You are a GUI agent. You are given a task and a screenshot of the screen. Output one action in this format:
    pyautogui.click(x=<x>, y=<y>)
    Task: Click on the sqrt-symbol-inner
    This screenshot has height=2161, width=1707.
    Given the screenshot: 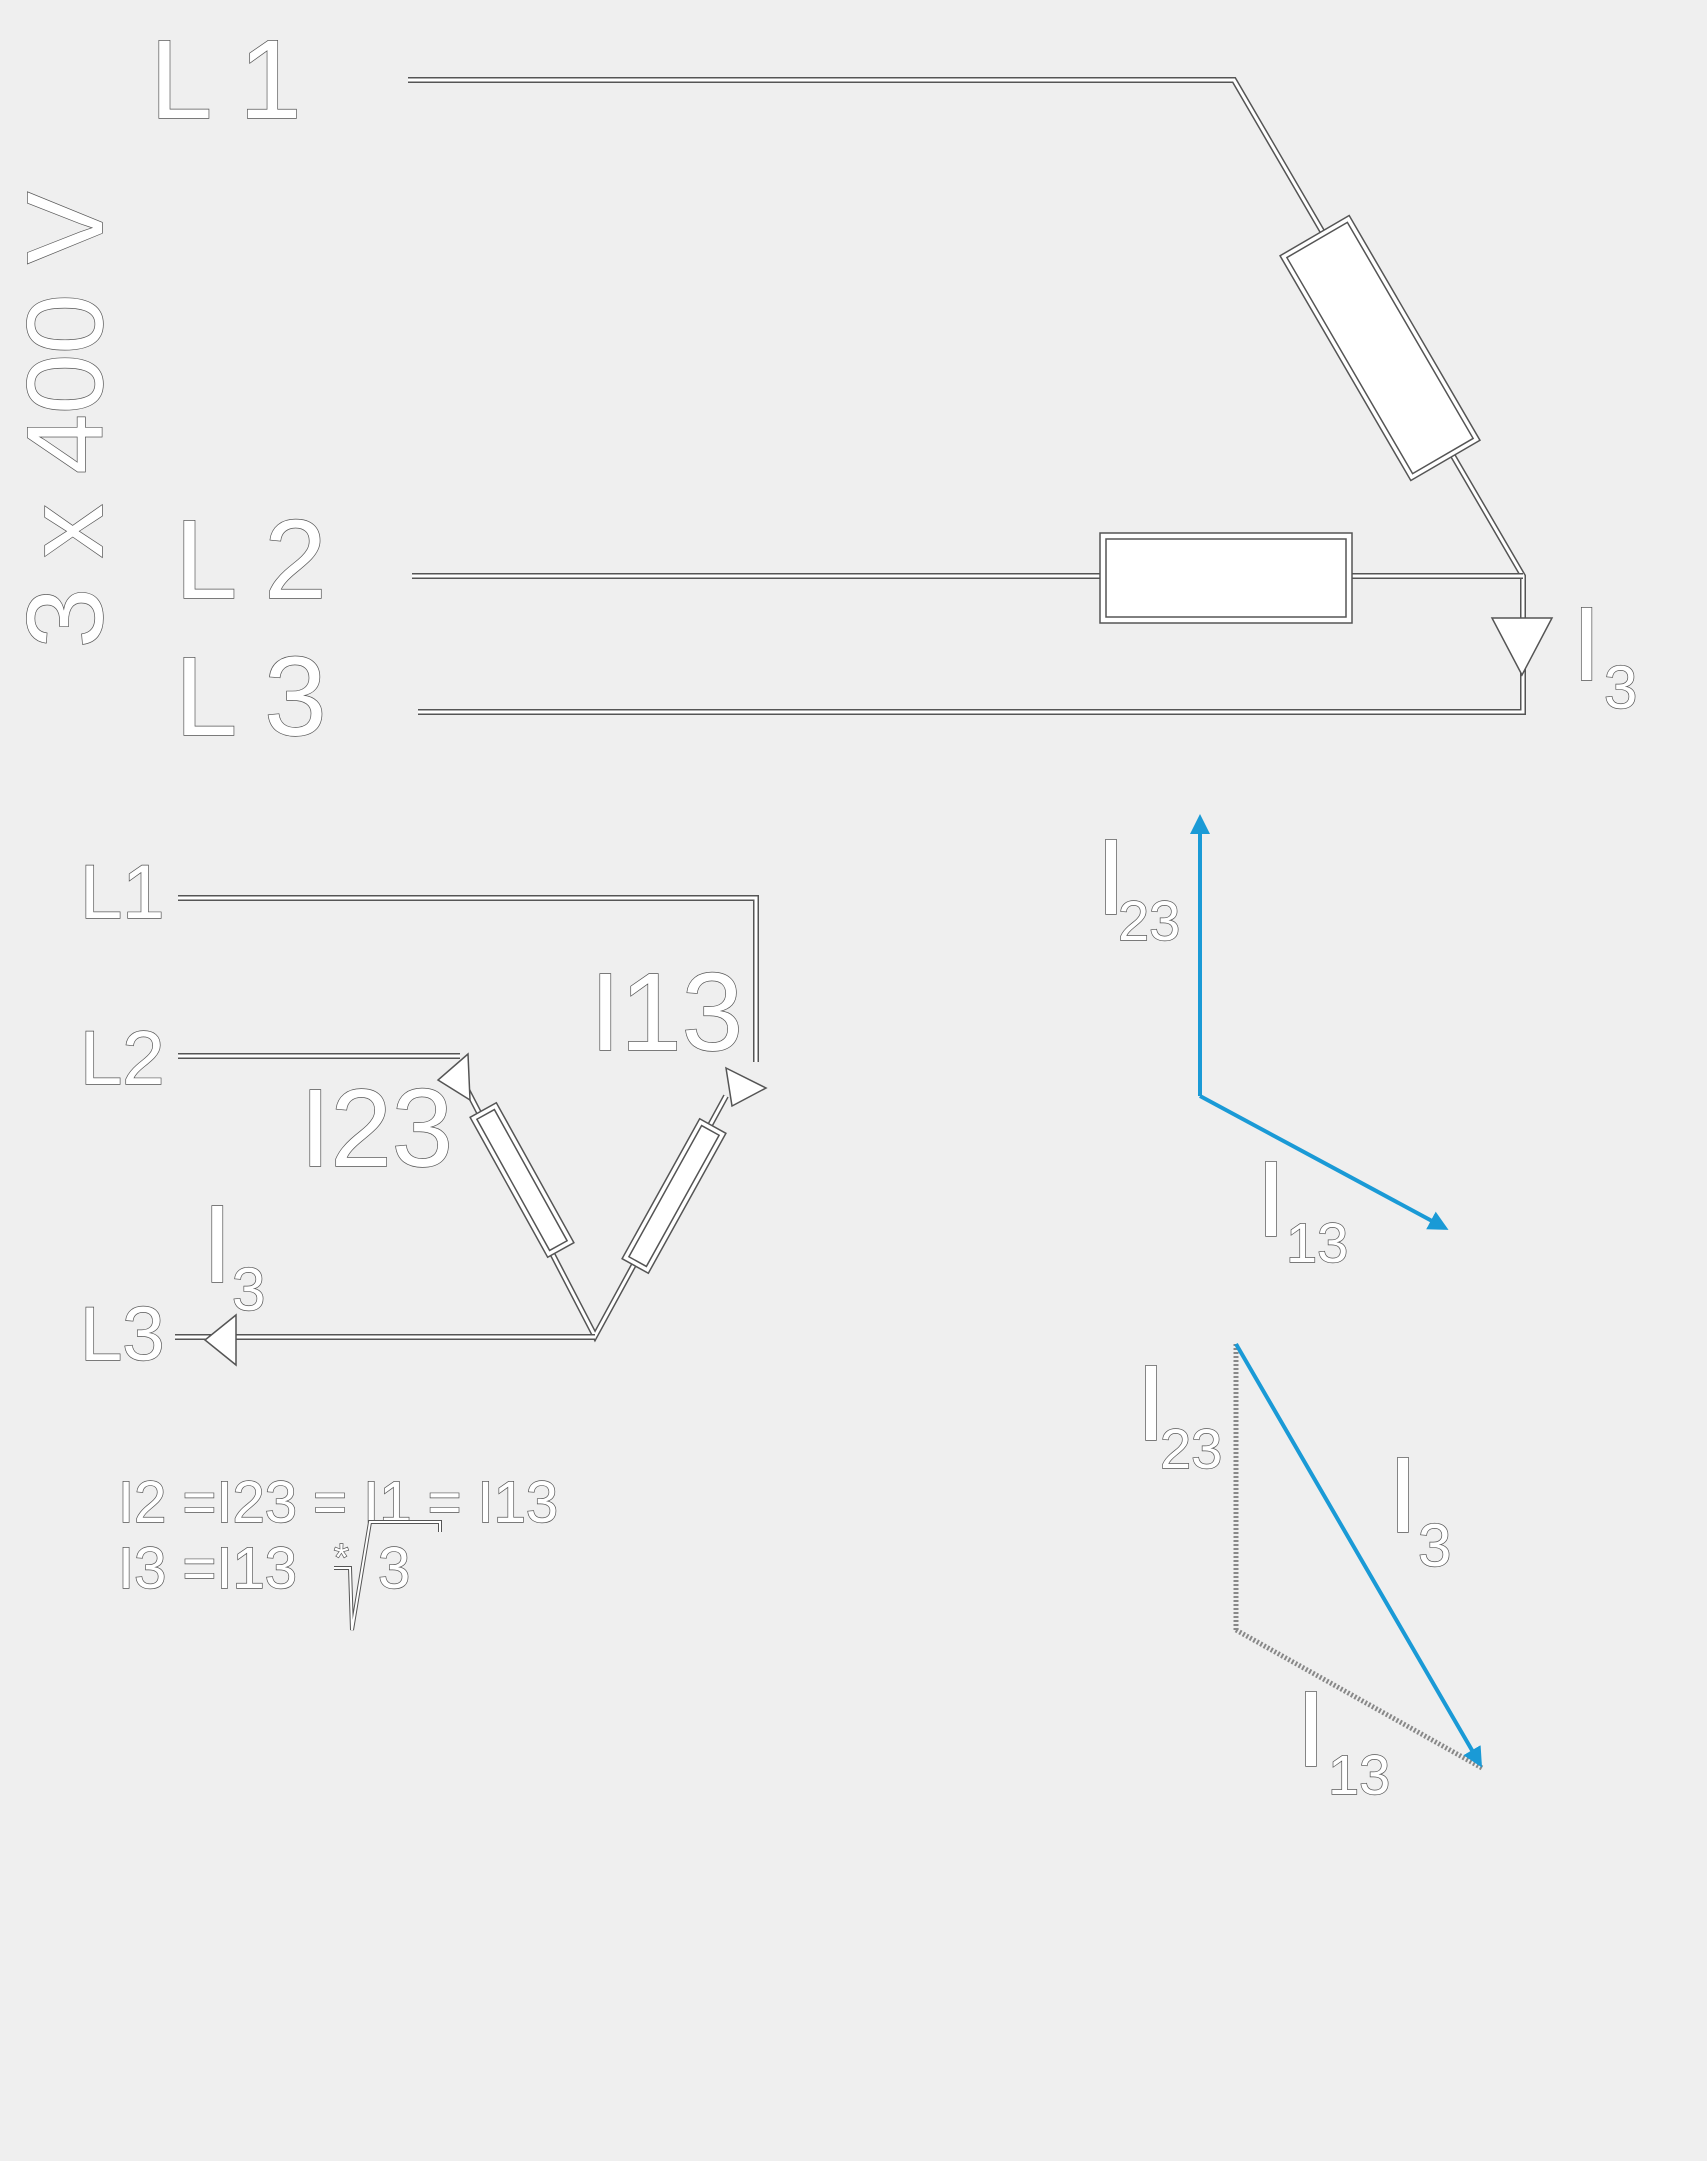 What is the action you would take?
    pyautogui.click(x=387, y=1576)
    